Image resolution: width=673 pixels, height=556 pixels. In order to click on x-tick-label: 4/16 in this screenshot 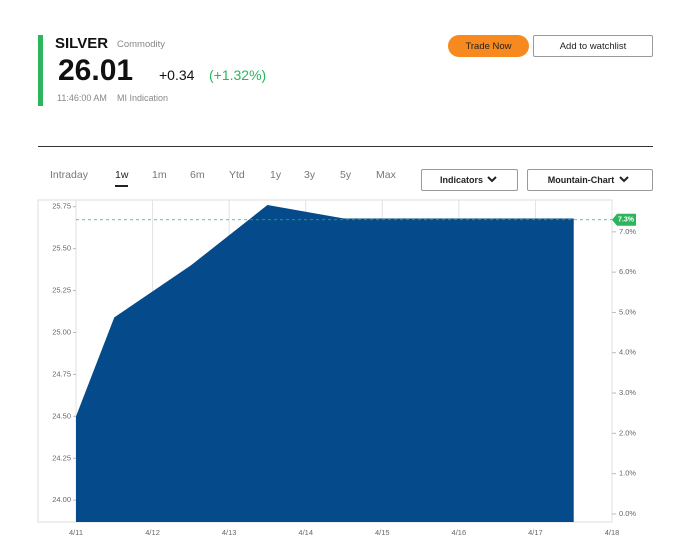, I will do `click(459, 532)`.